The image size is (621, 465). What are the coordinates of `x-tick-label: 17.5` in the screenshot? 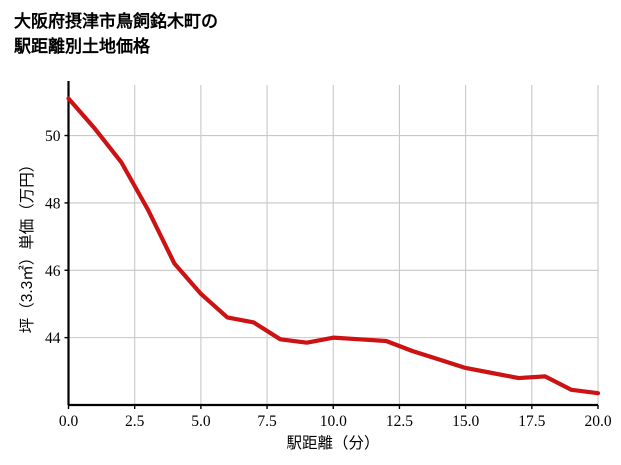 It's located at (531, 421).